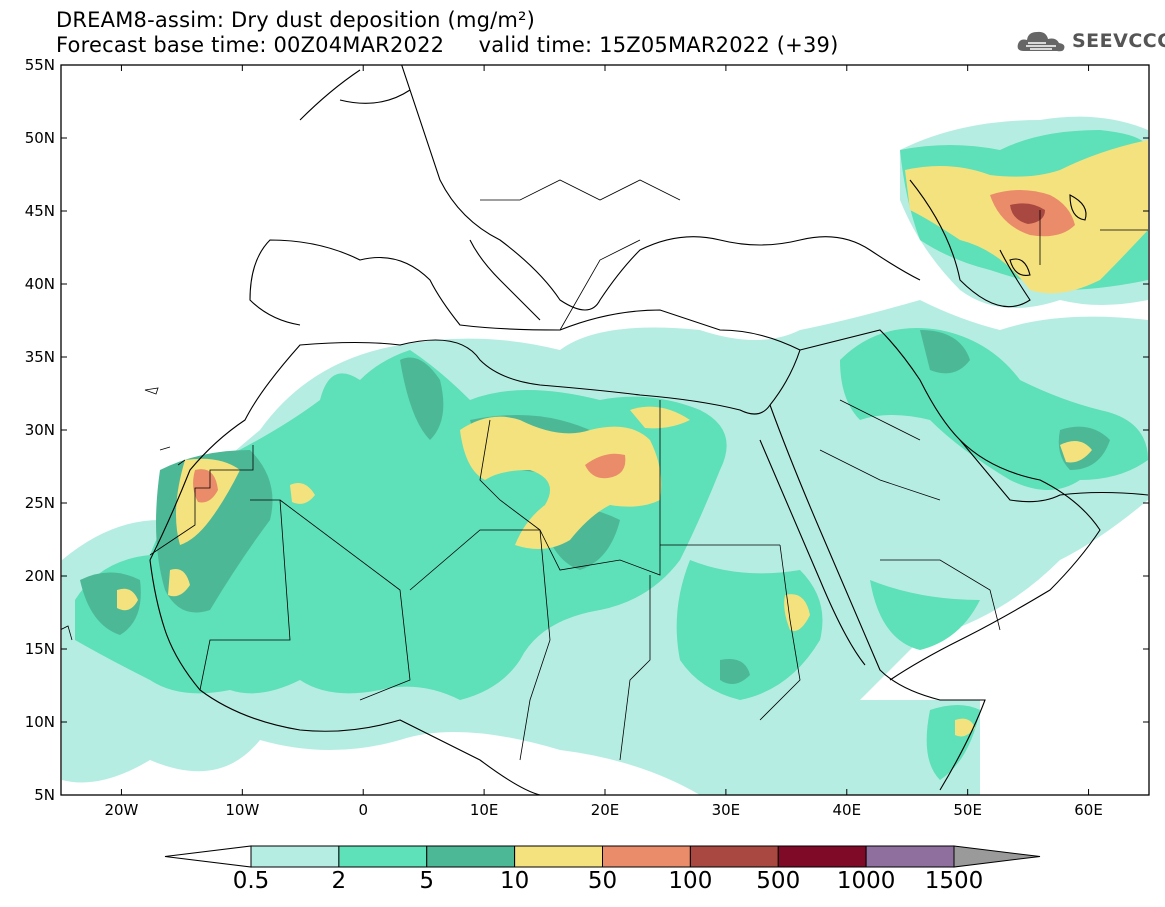 This screenshot has width=1165, height=907. Describe the element at coordinates (208, 856) in the screenshot. I see `colorbar-lower-extension` at that location.